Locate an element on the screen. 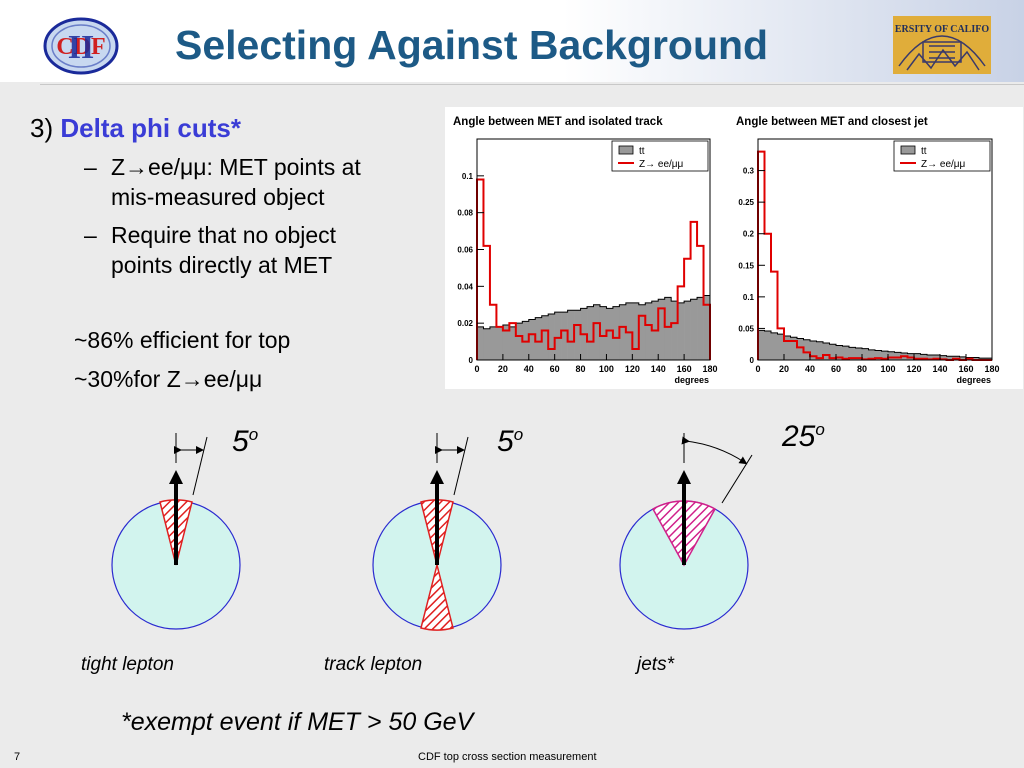  y-tick-label: 0.06 is located at coordinates (465, 250).